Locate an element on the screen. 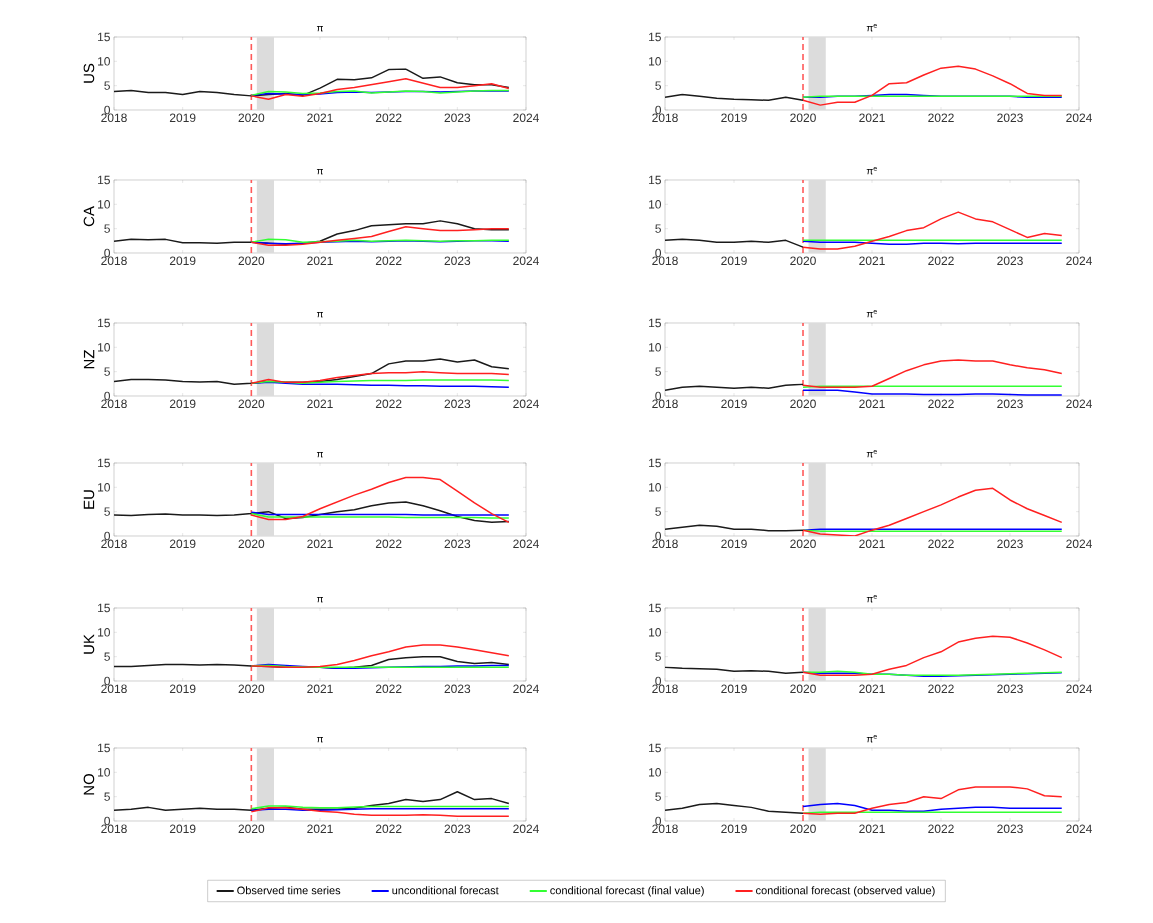 This screenshot has height=923, width=1153. legend-label: unconditional forecast is located at coordinates (445, 890).